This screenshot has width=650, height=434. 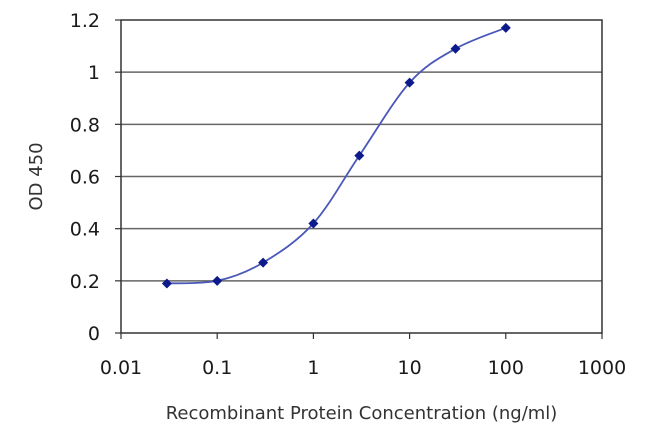 I want to click on y-tick-label: 0, so click(x=94, y=334).